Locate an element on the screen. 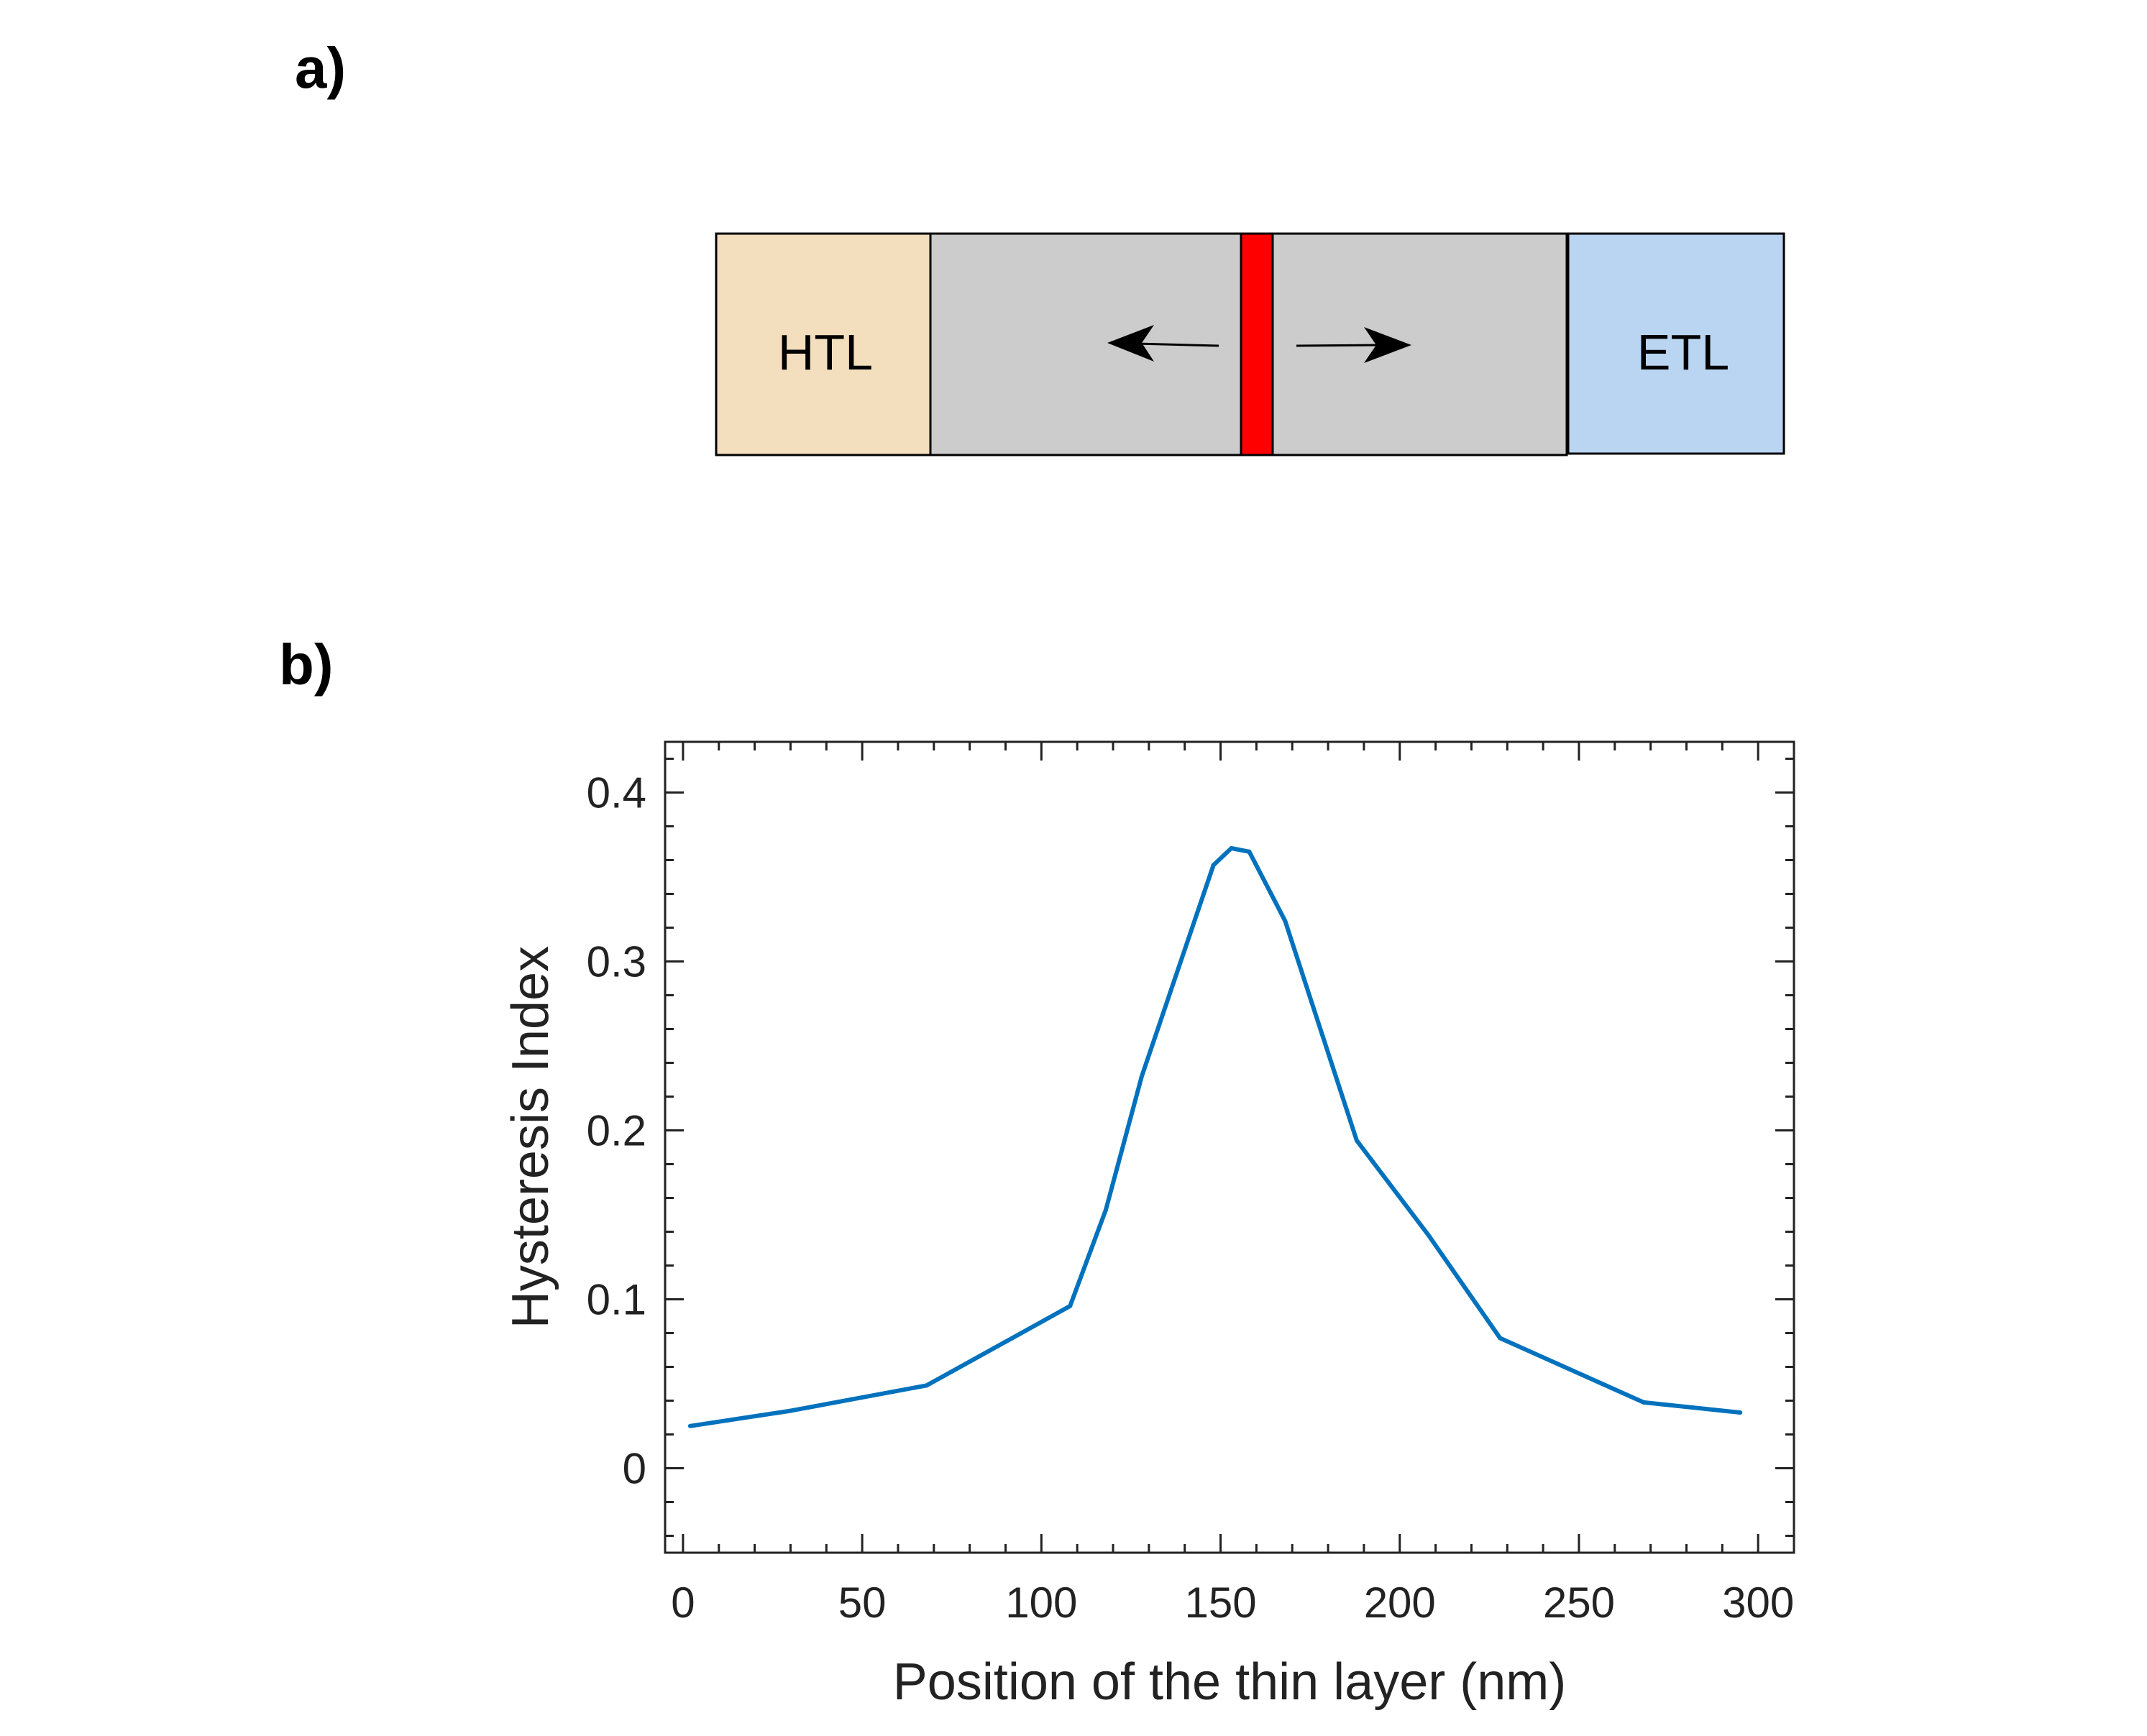 Image resolution: width=2147 pixels, height=1736 pixels. device-diagram: HTL ETL is located at coordinates (1250, 344).